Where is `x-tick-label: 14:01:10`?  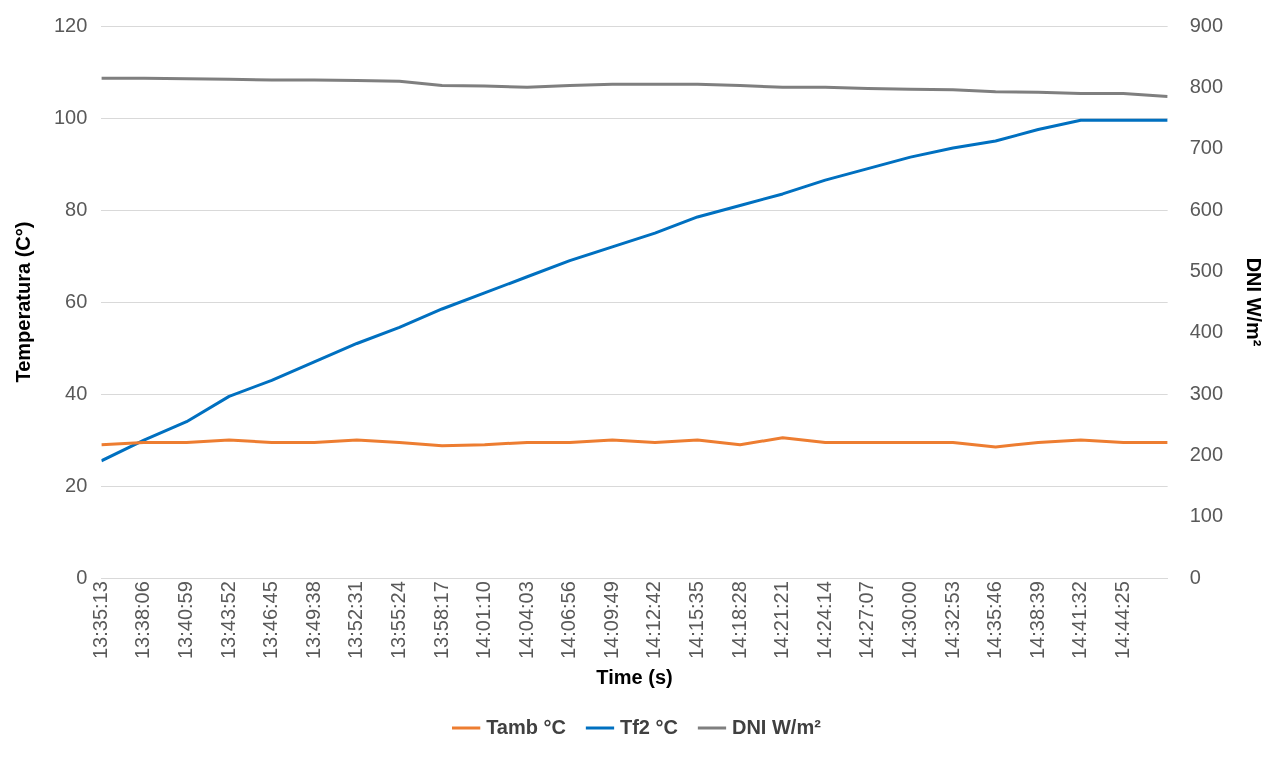 x-tick-label: 14:01:10 is located at coordinates (483, 620).